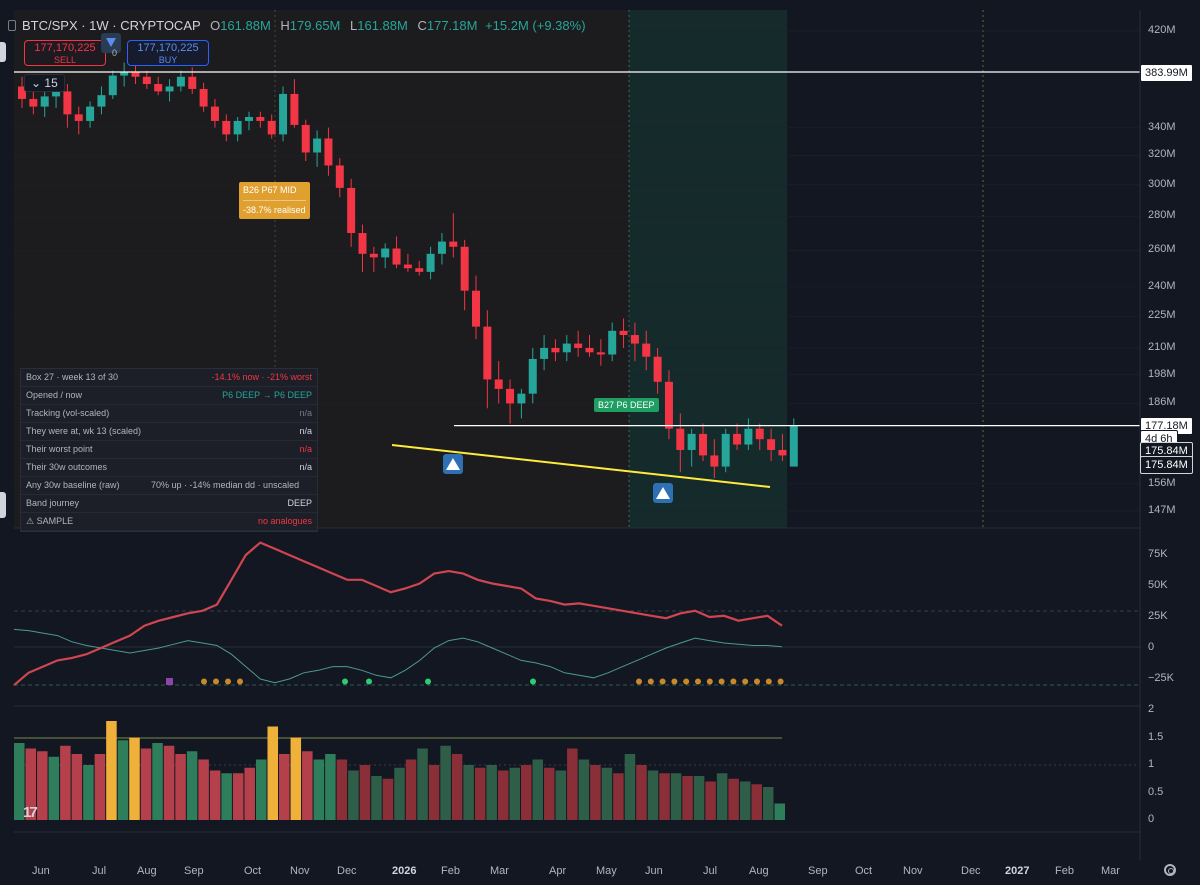  Describe the element at coordinates (1151, 819) in the screenshot. I see `vol-tick-label: 0` at that location.